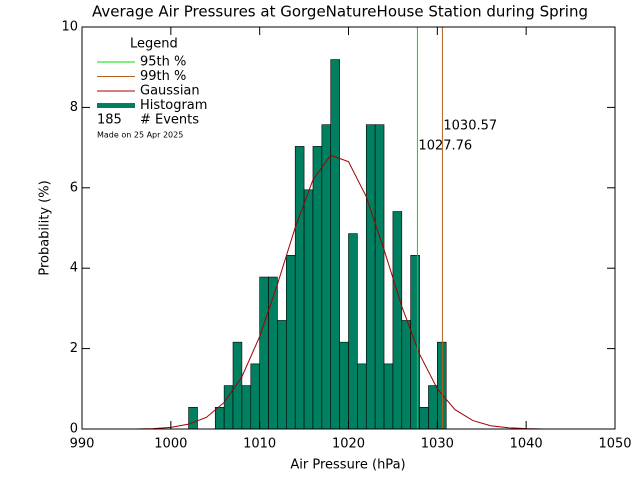  I want to click on legend-title: Legend, so click(154, 44).